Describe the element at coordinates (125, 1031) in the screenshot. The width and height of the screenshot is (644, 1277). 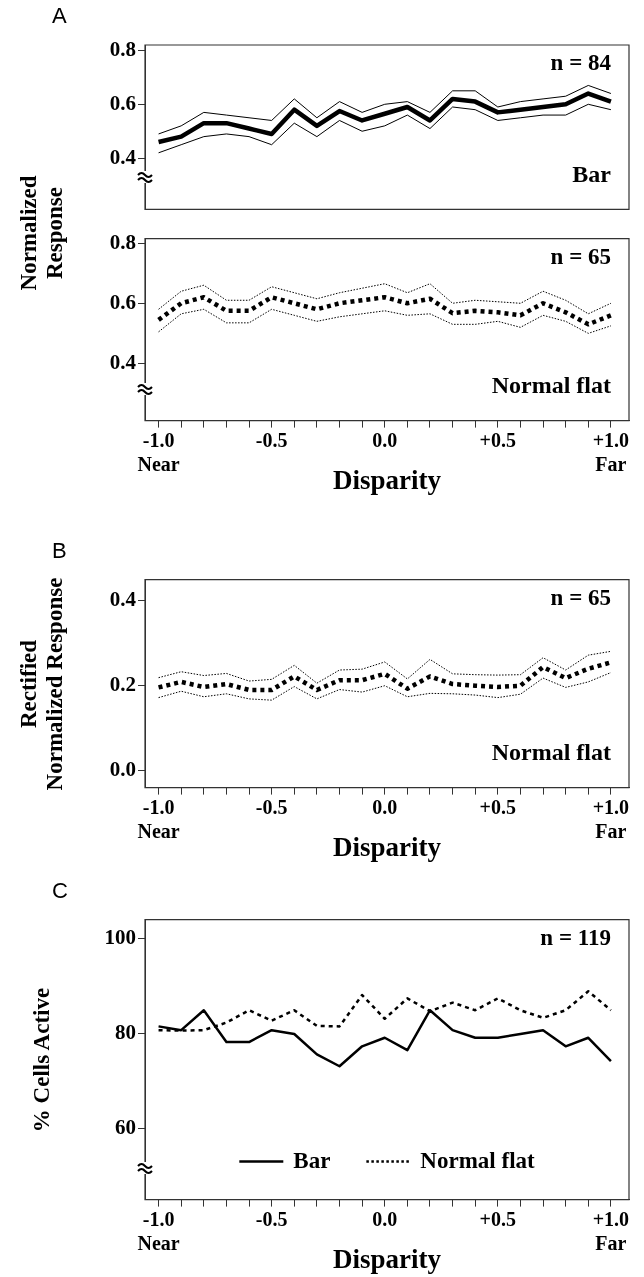
I see `y-tick-label: 80` at that location.